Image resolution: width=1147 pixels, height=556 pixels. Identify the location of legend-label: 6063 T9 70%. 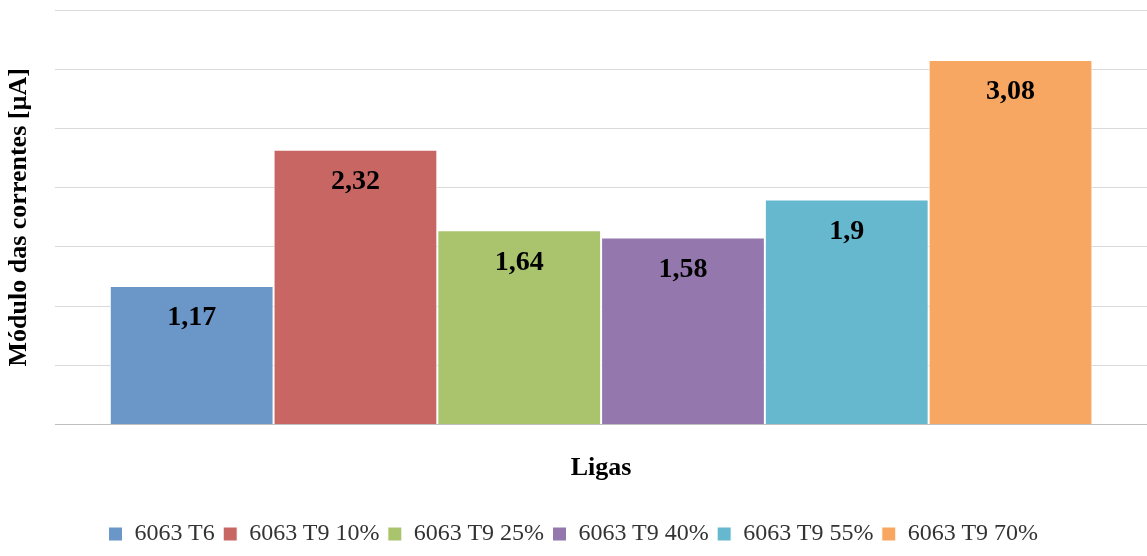
(973, 532).